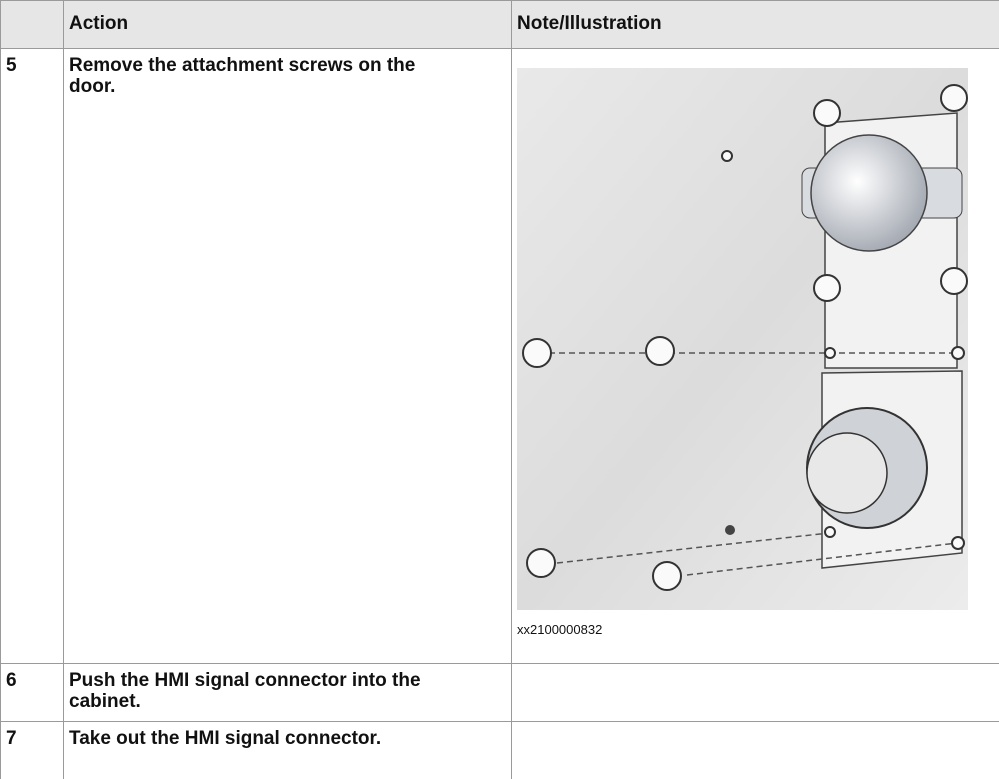 The width and height of the screenshot is (999, 779). What do you see at coordinates (287, 750) in the screenshot?
I see `action-text: Take out the HMI signal connector.` at bounding box center [287, 750].